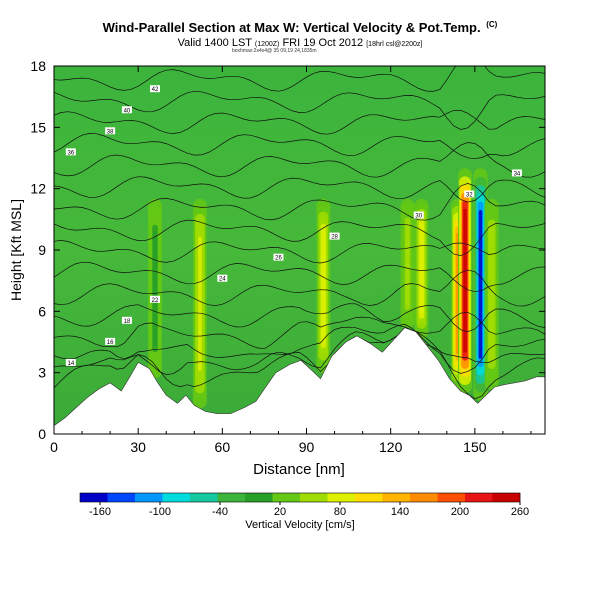  I want to click on colorbar-tick-label: 140, so click(400, 512).